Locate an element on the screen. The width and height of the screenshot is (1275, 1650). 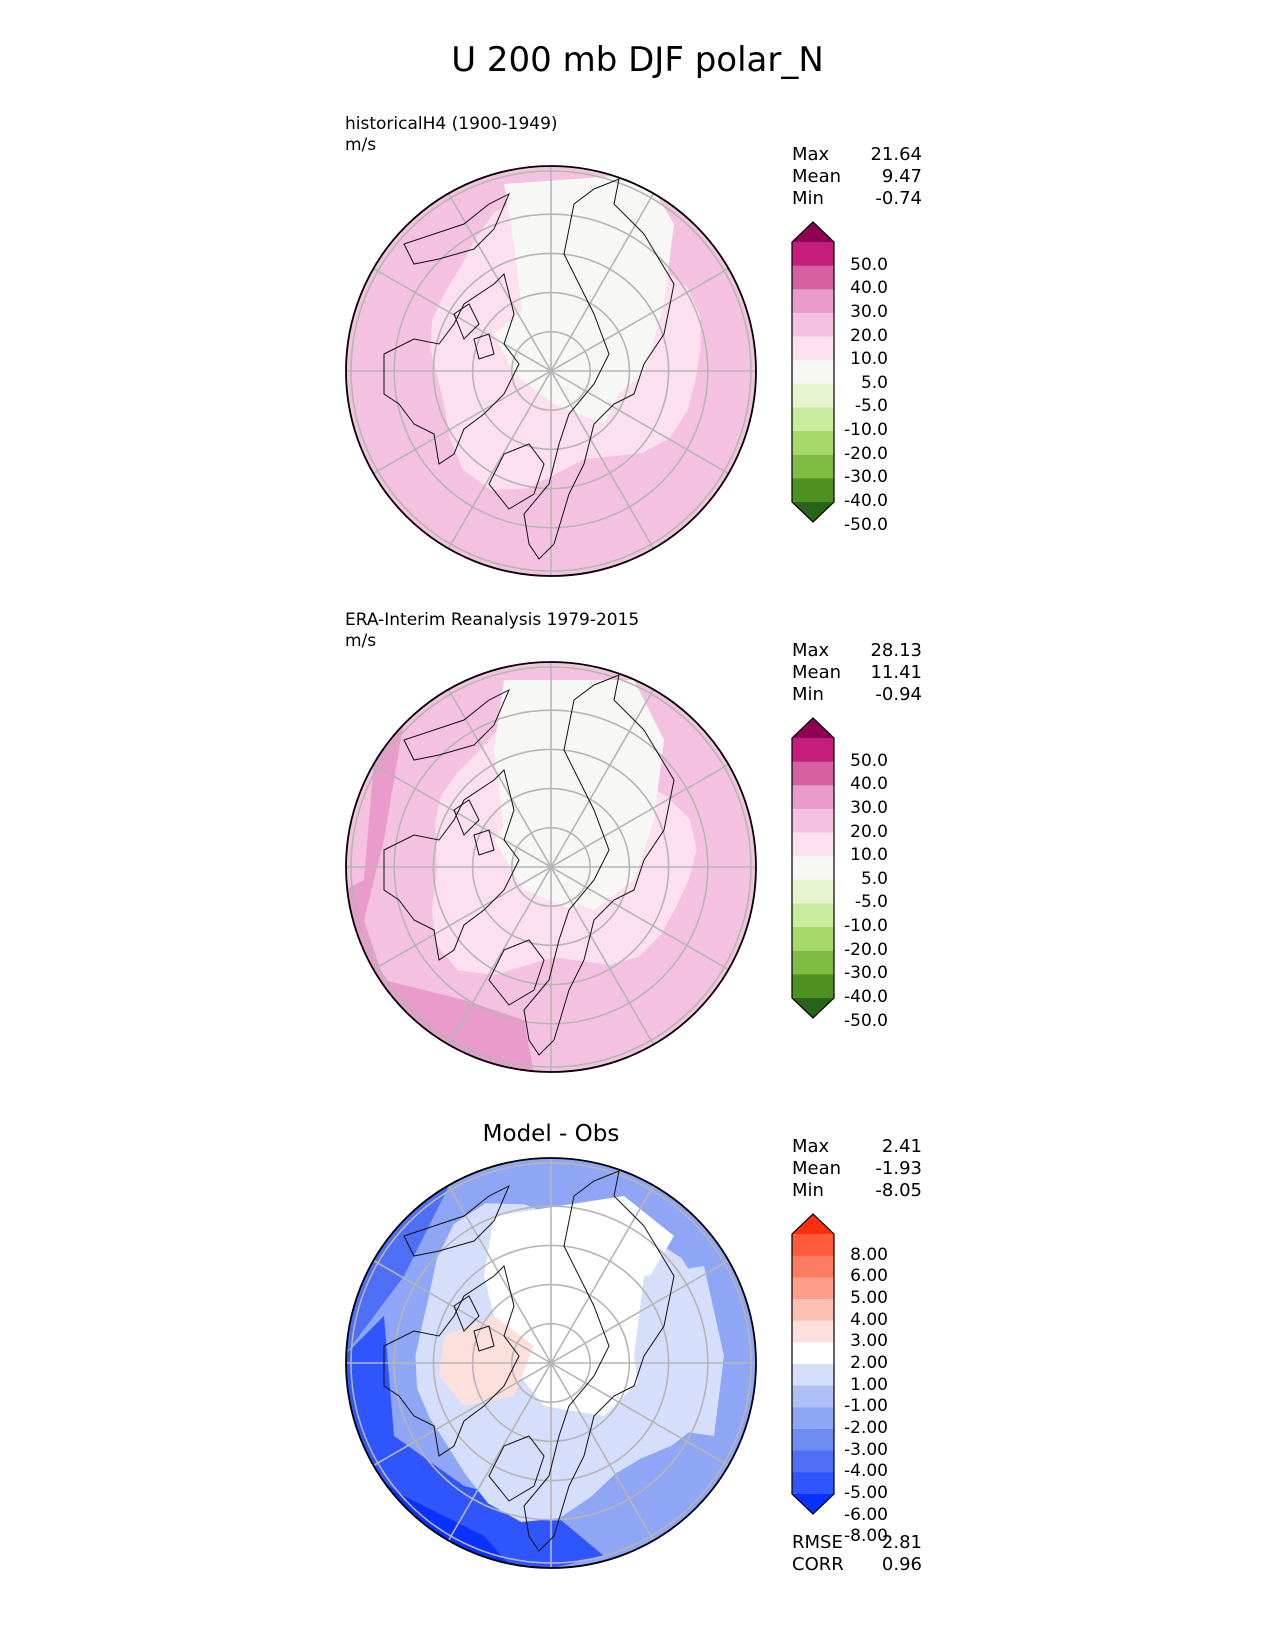
stat-mean-value: 9.47 is located at coordinates (901, 176).